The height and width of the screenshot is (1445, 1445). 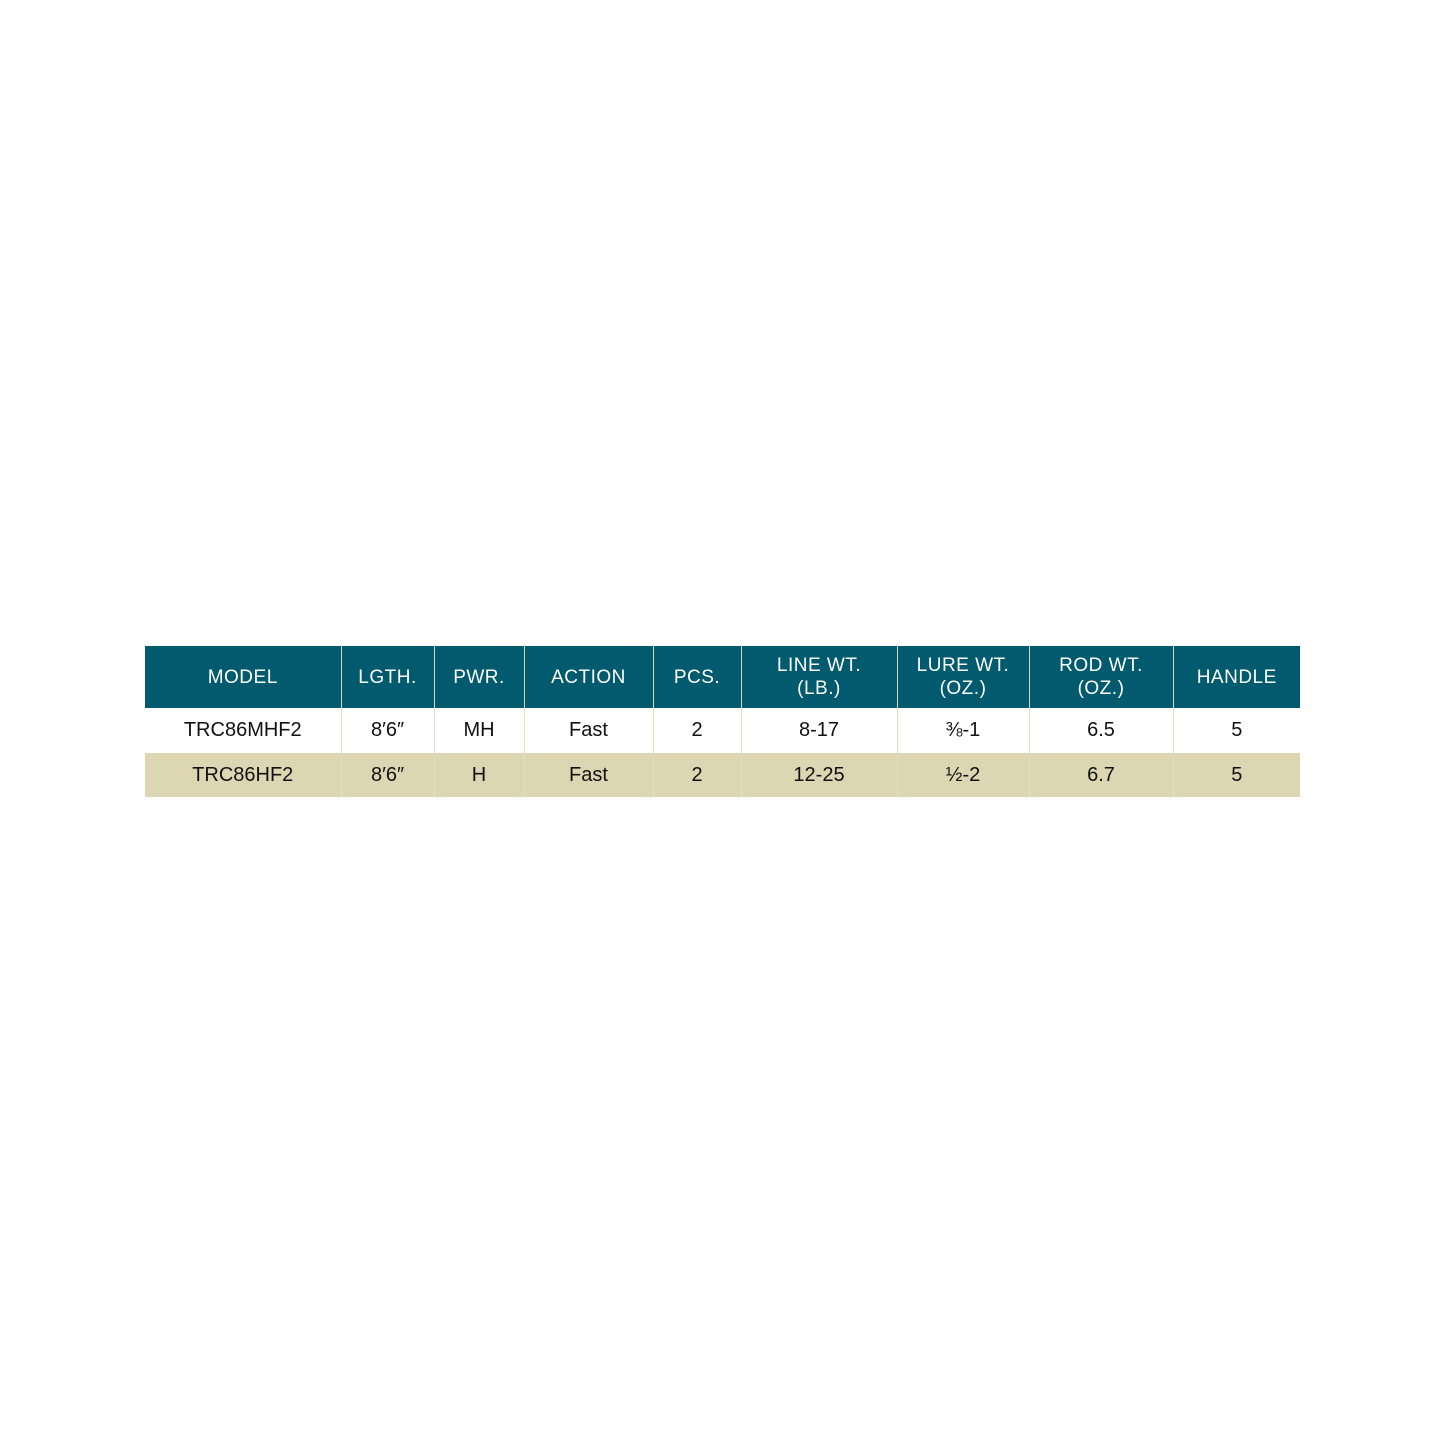 I want to click on header-line-weight-l2: (LB.), so click(x=819, y=688).